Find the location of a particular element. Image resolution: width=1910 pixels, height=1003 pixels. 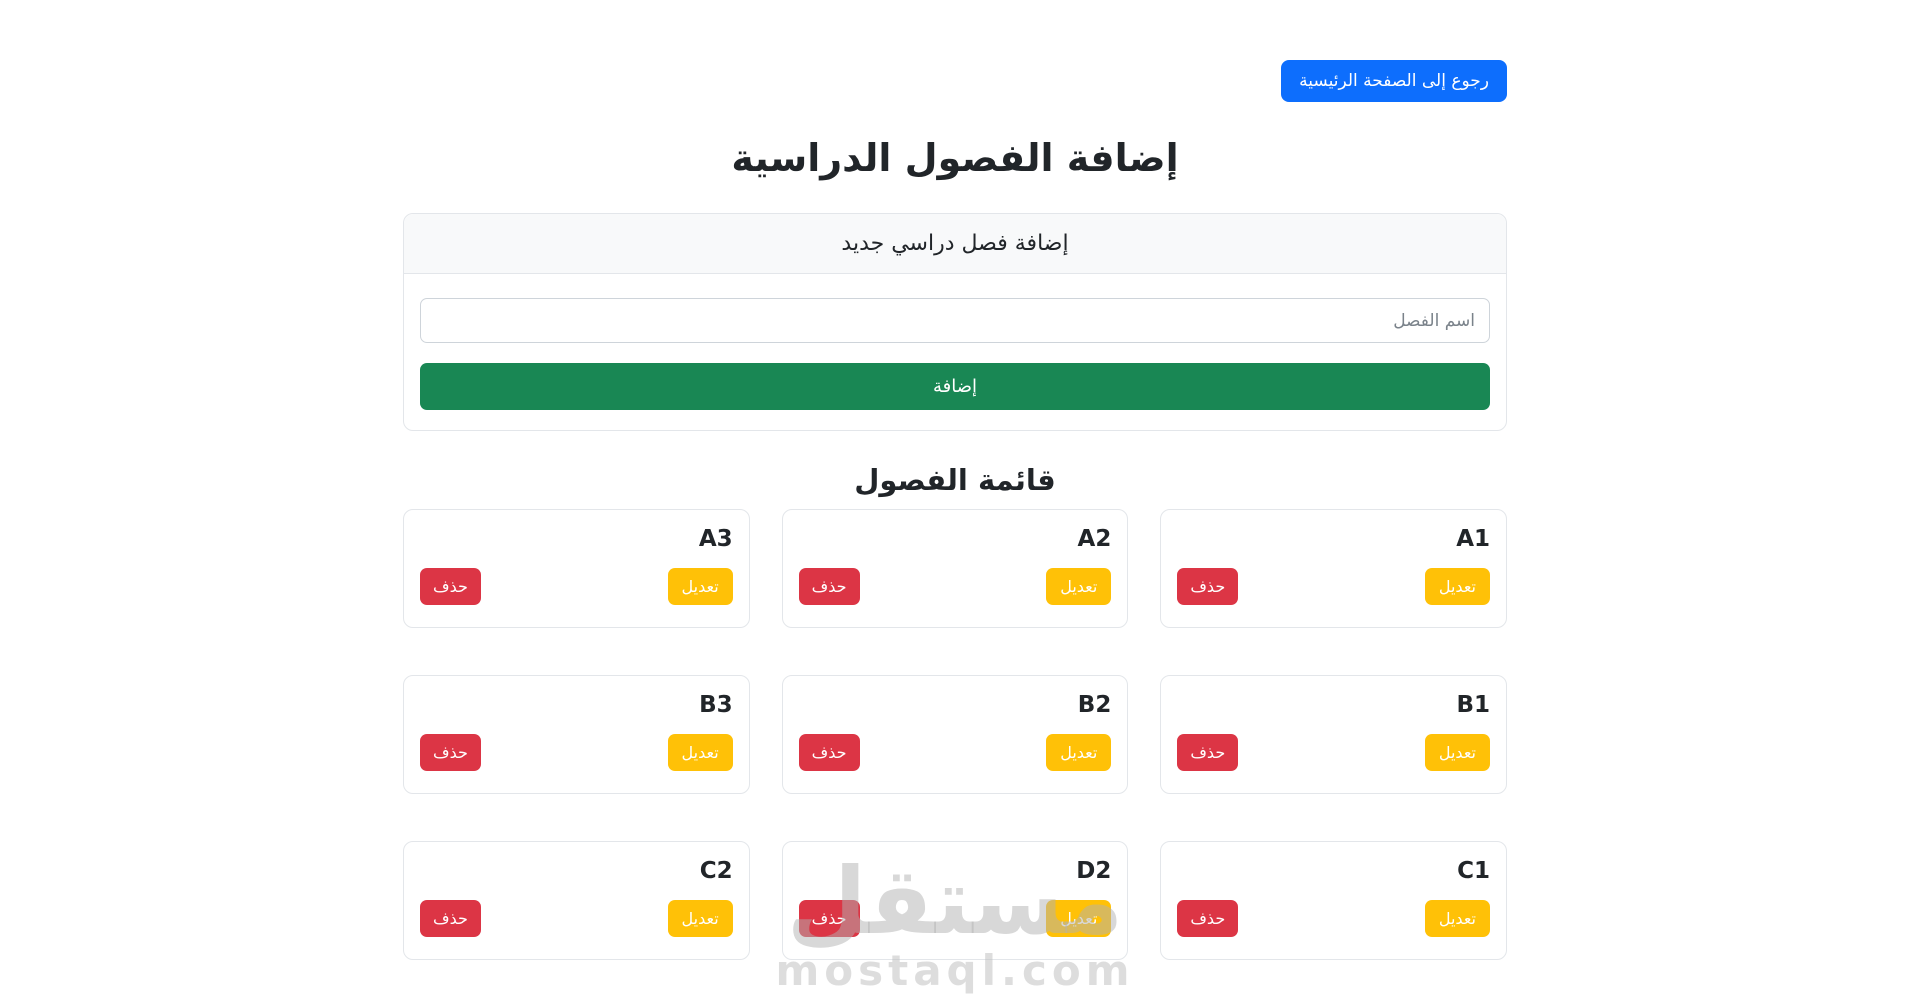

class-card: A2 تعديل حذف is located at coordinates (955, 568).